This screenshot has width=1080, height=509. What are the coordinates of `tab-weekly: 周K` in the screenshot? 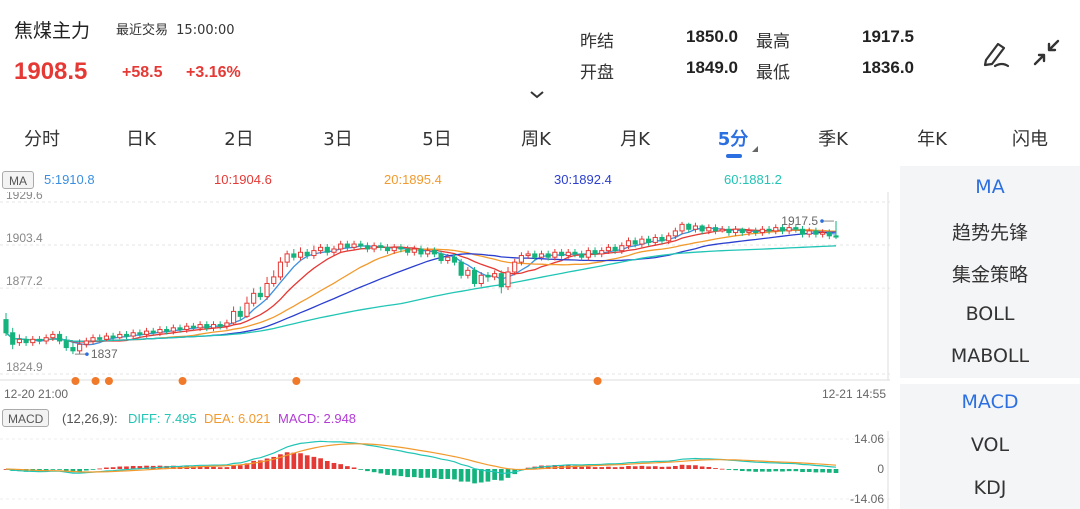 It's located at (536, 139).